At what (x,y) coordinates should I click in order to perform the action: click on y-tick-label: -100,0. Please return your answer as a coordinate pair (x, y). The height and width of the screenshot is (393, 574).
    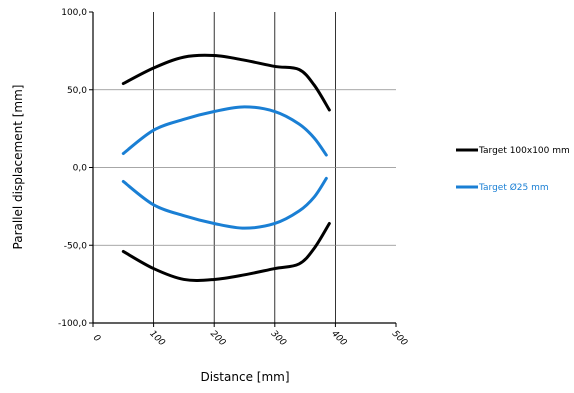
    Looking at the image, I should click on (72, 324).